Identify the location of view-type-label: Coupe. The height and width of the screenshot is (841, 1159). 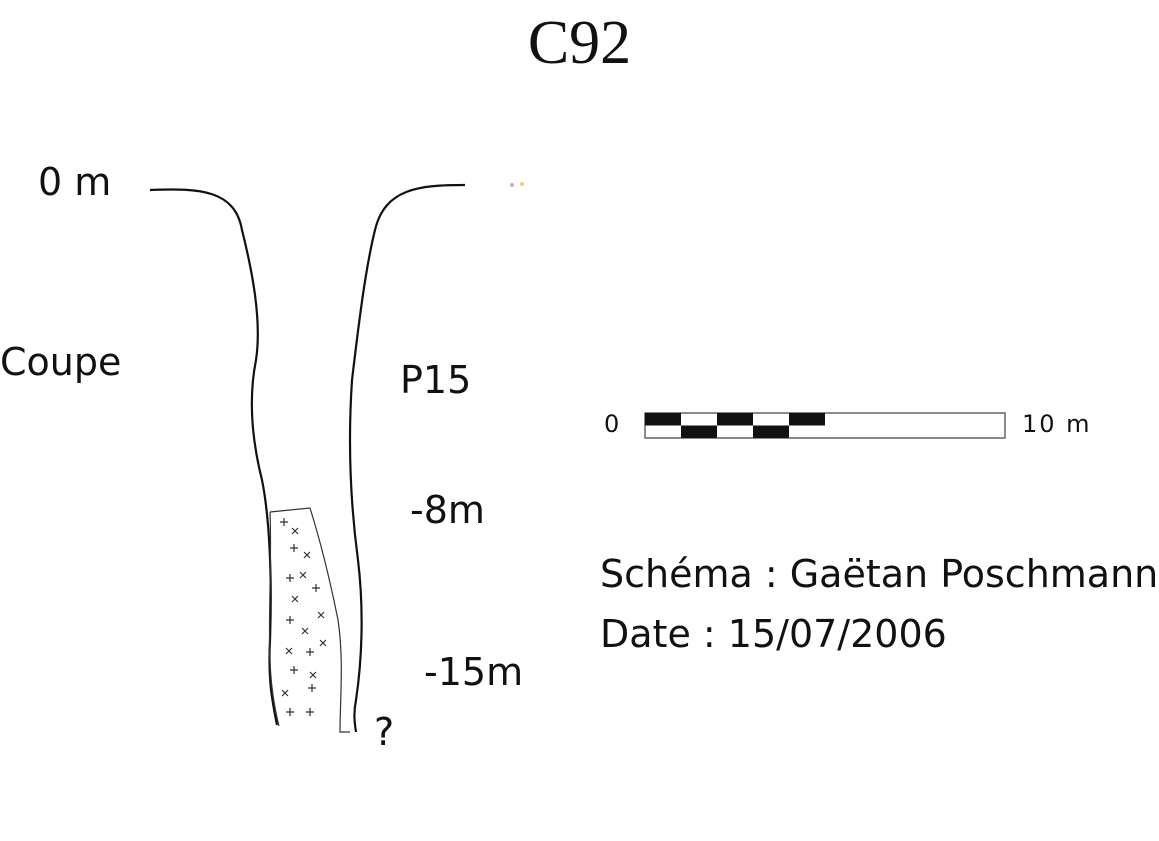
(61, 362).